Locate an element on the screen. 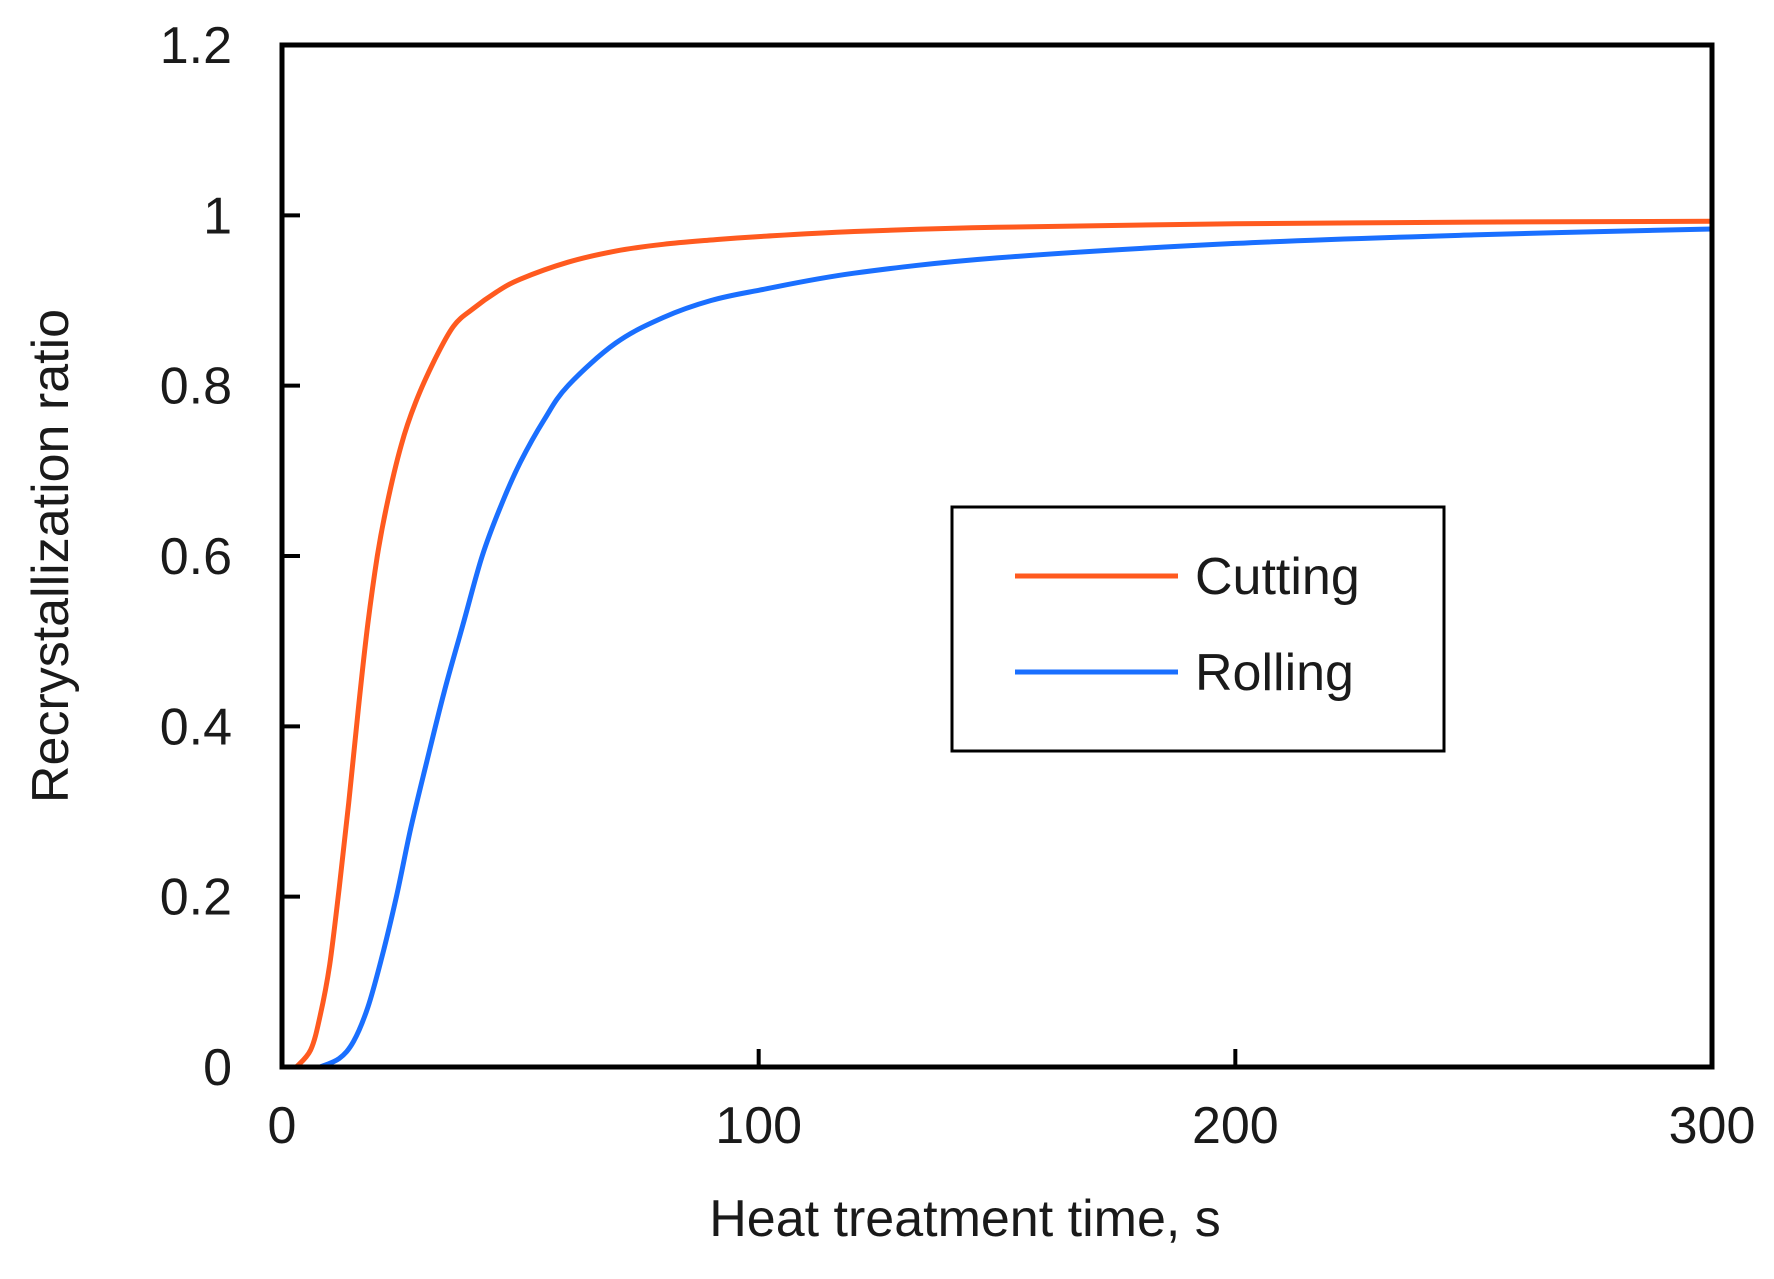 This screenshot has height=1279, width=1774. y-tick-label: 0 is located at coordinates (217, 1068).